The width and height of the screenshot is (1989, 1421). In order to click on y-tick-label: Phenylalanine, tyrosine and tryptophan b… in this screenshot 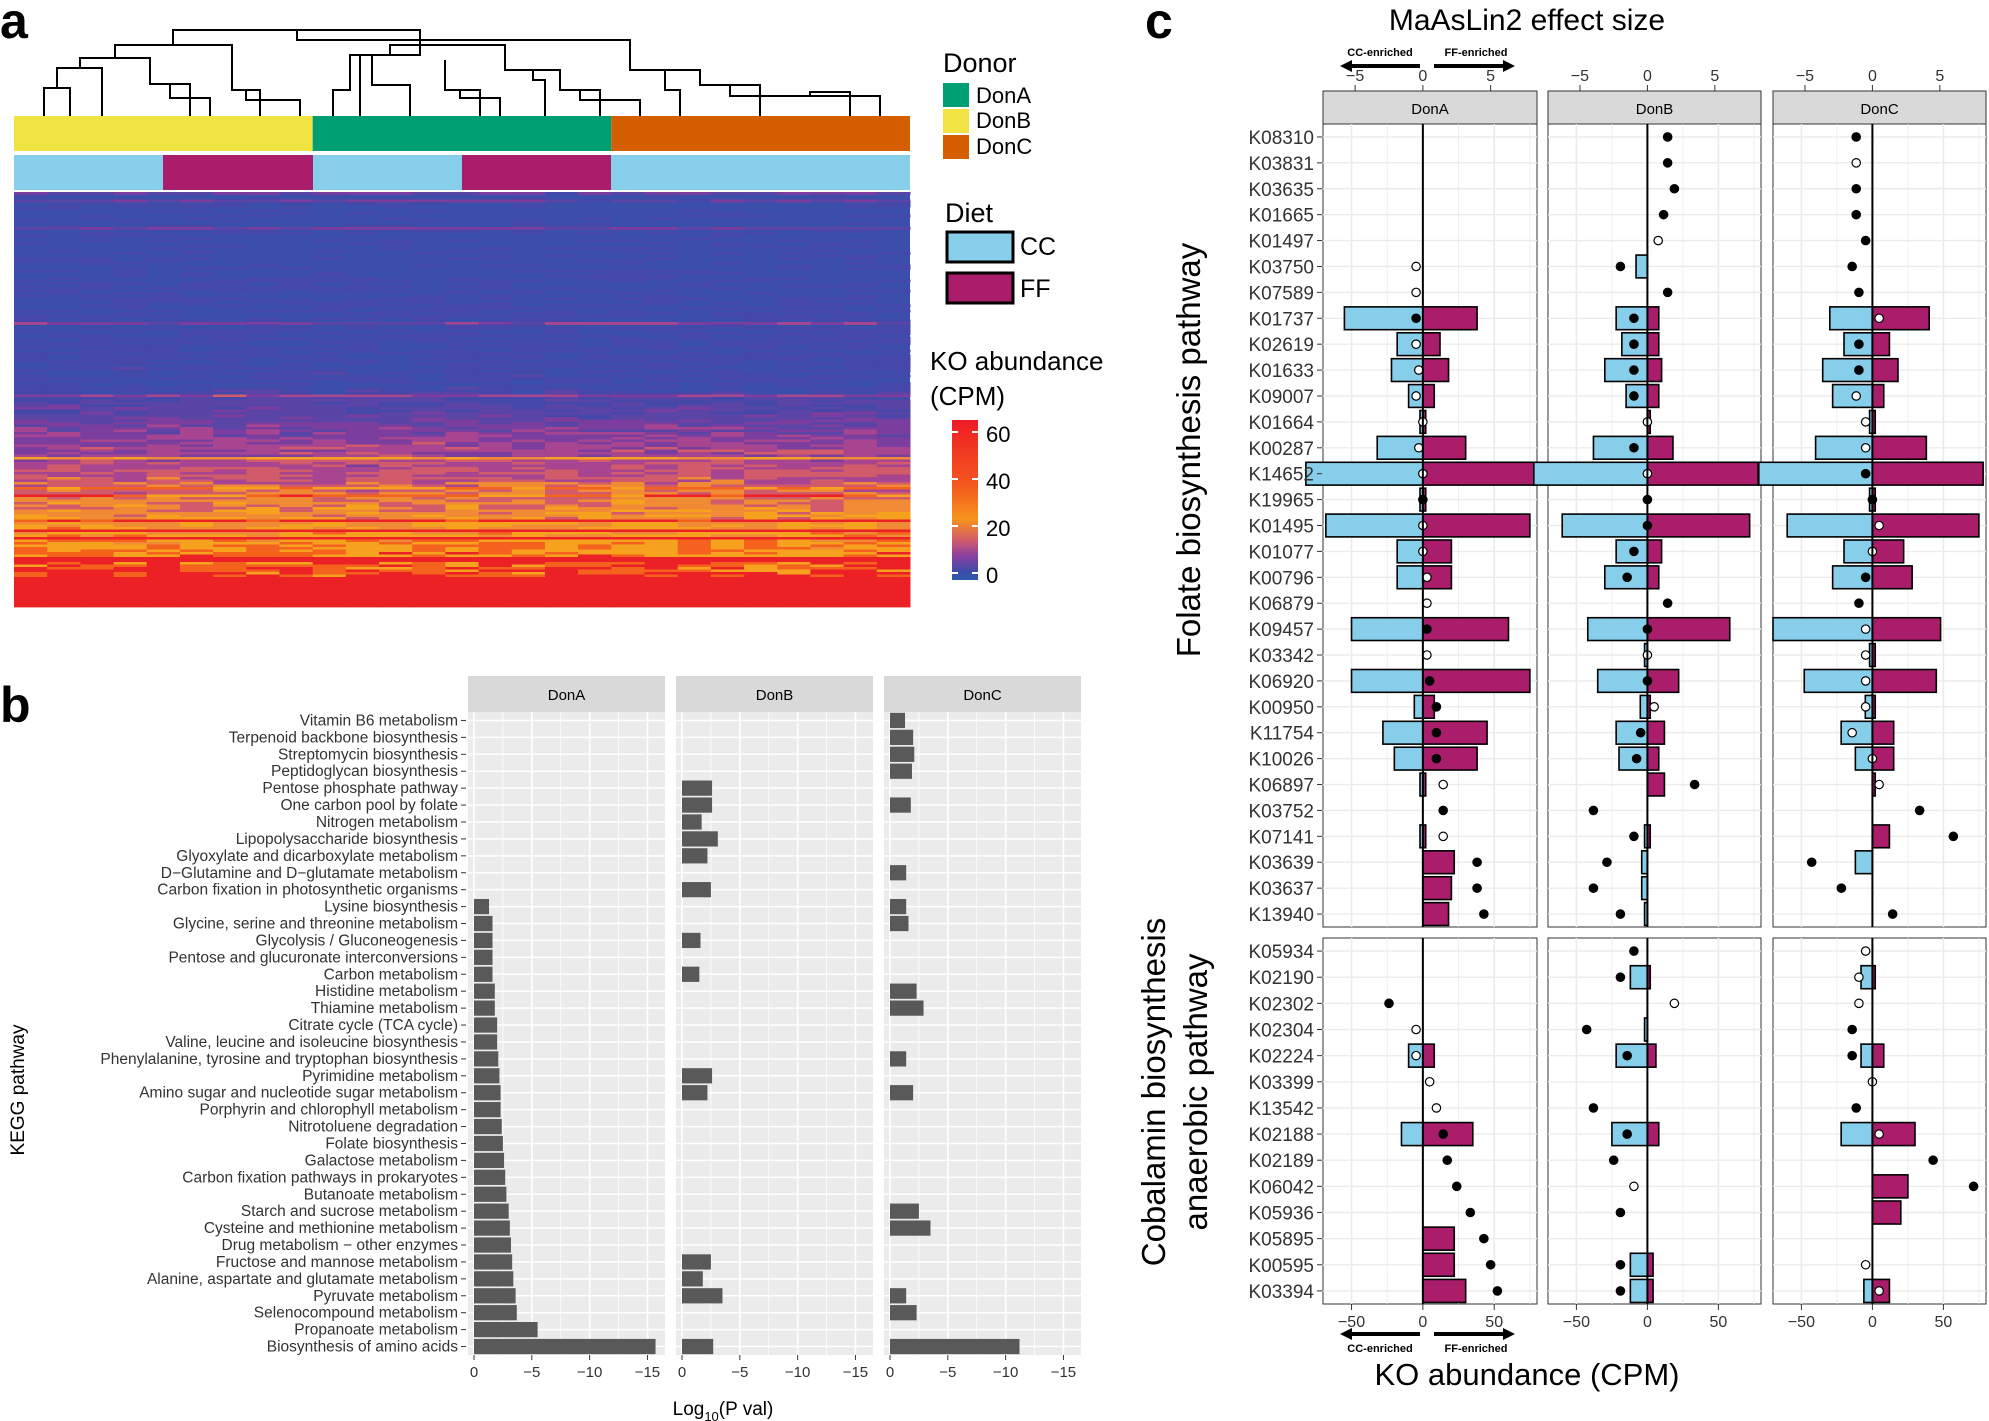, I will do `click(279, 1059)`.